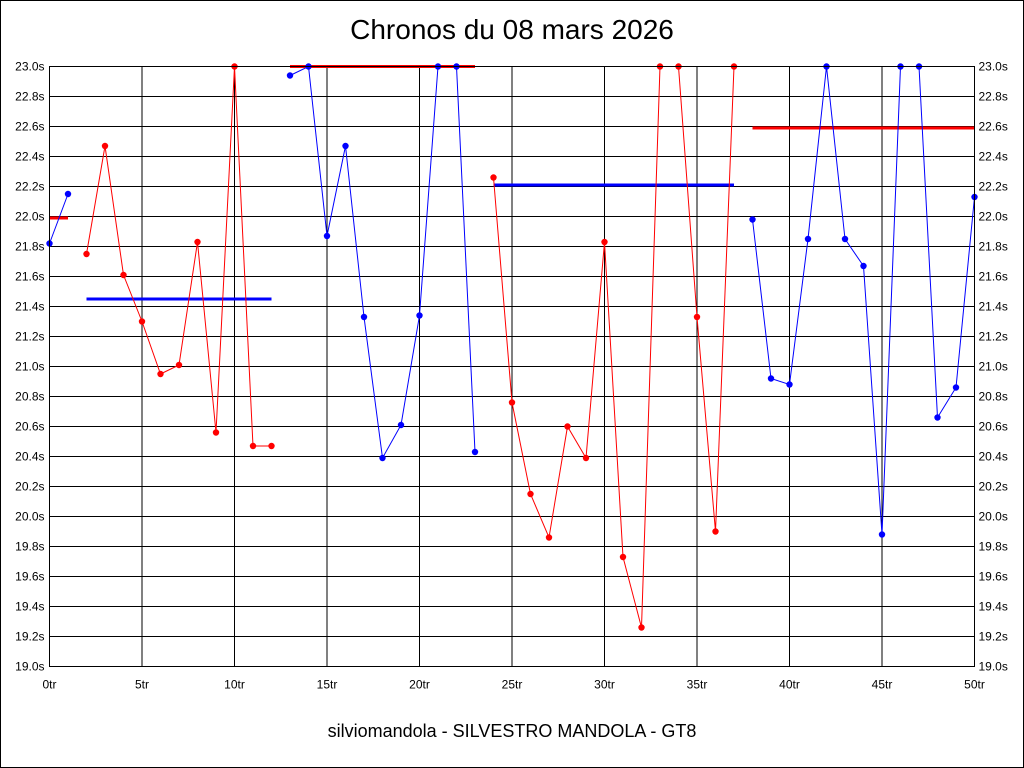  What do you see at coordinates (993, 97) in the screenshot?
I see `y-tick-label-right: 22.8s` at bounding box center [993, 97].